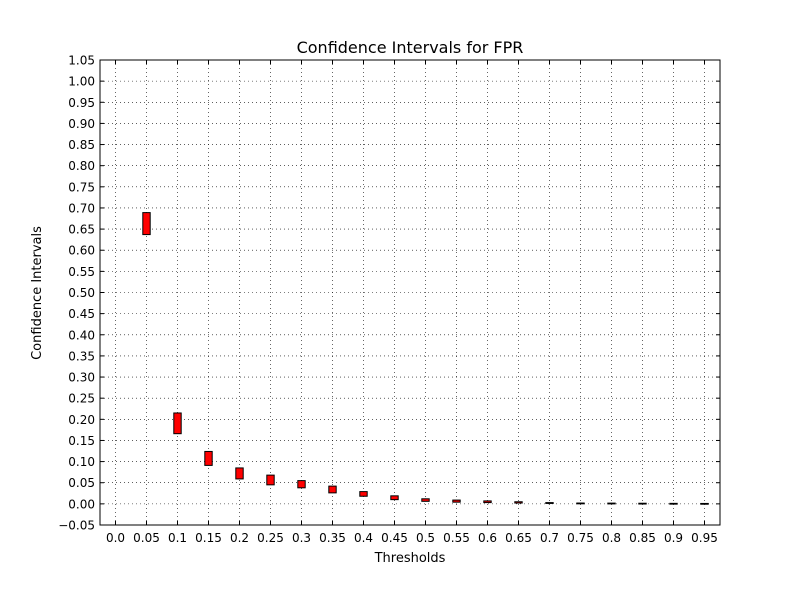 This screenshot has height=600, width=800. Describe the element at coordinates (580, 538) in the screenshot. I see `x-tick-label: 0.75` at that location.